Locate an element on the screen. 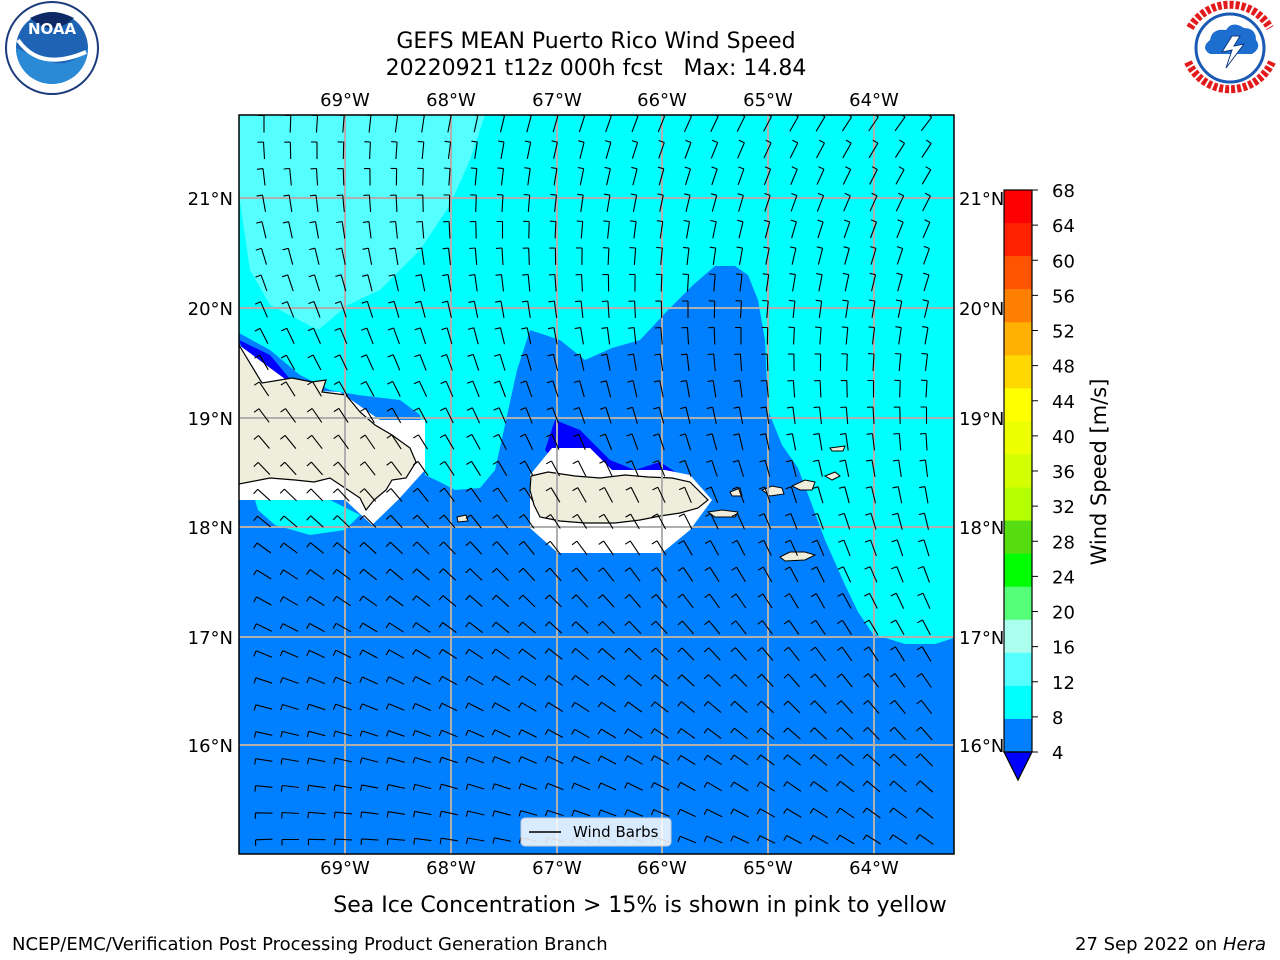  footer-date: 27 Sep 2022 on Hera is located at coordinates (1170, 944).